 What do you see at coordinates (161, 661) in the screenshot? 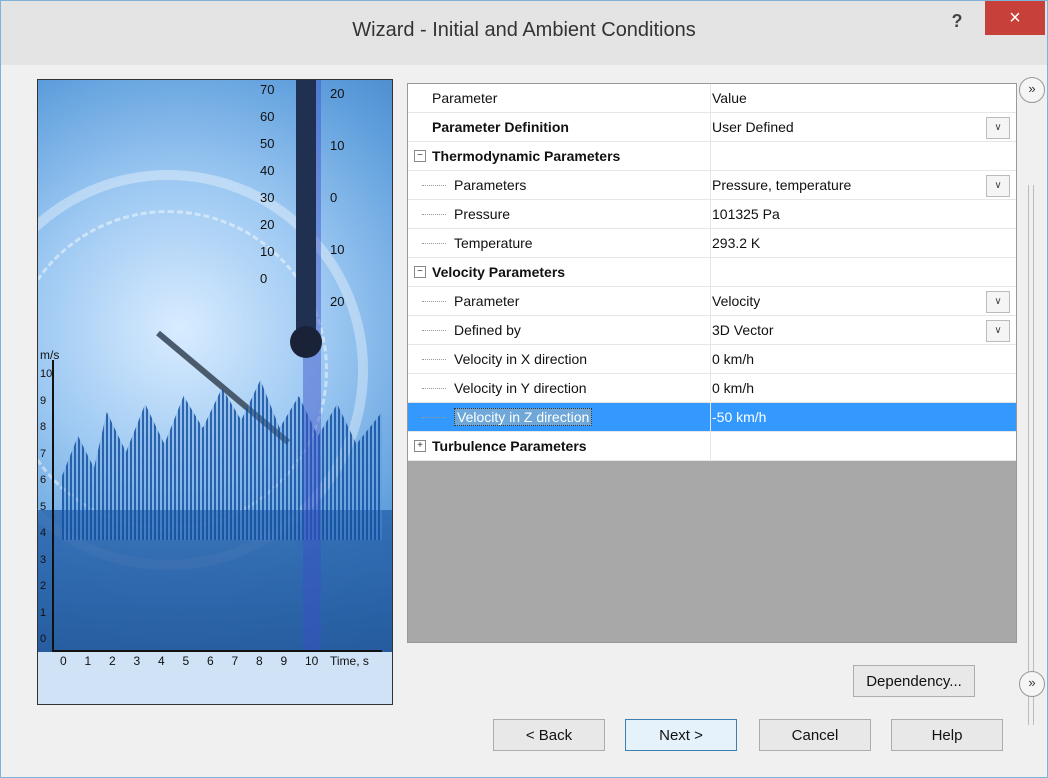
I see `x-tick-label: 4` at bounding box center [161, 661].